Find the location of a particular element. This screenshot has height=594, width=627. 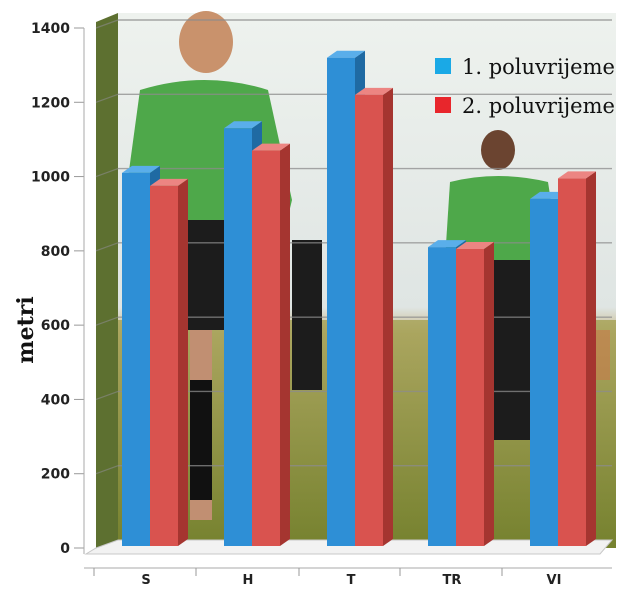

y-tick-label: 800 is located at coordinates (55, 252).